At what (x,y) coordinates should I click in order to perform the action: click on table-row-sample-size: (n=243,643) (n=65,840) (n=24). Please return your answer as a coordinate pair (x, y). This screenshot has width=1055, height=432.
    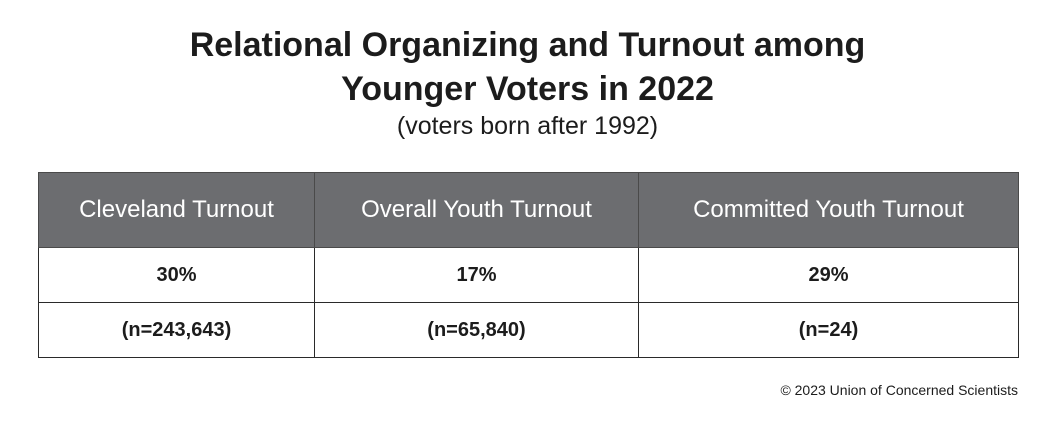
    Looking at the image, I should click on (528, 330).